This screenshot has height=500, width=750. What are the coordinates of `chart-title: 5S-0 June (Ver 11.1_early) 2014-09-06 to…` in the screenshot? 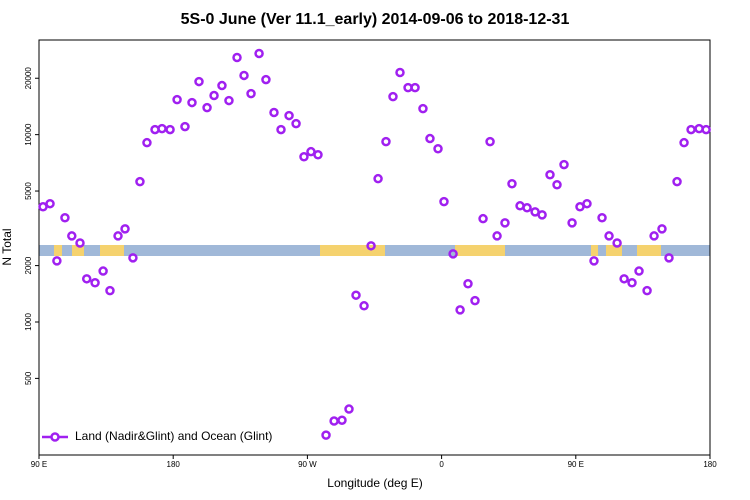 It's located at (375, 19).